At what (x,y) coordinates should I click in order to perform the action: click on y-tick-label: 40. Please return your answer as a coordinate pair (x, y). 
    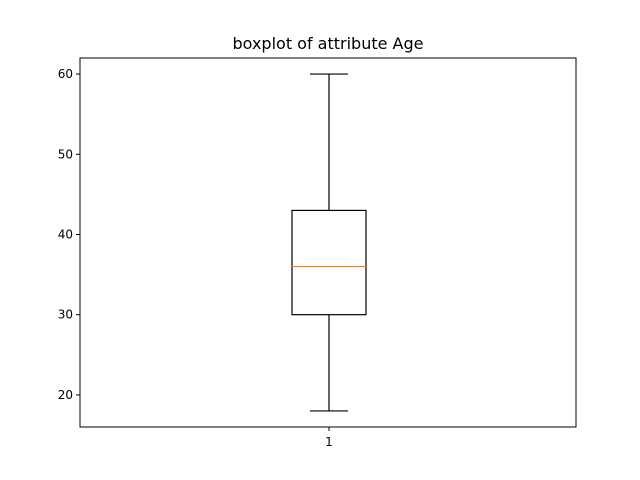
    Looking at the image, I should click on (65, 234).